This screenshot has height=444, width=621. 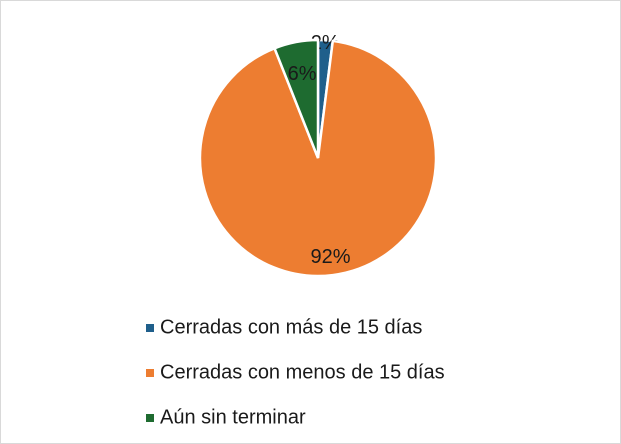 I want to click on data-label: 6%, so click(x=302, y=74).